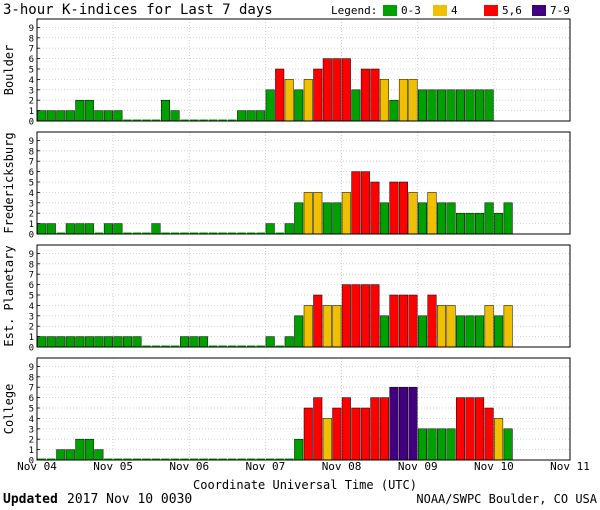 The height and width of the screenshot is (510, 600). Describe the element at coordinates (454, 10) in the screenshot. I see `legend-entry-label: 4` at that location.